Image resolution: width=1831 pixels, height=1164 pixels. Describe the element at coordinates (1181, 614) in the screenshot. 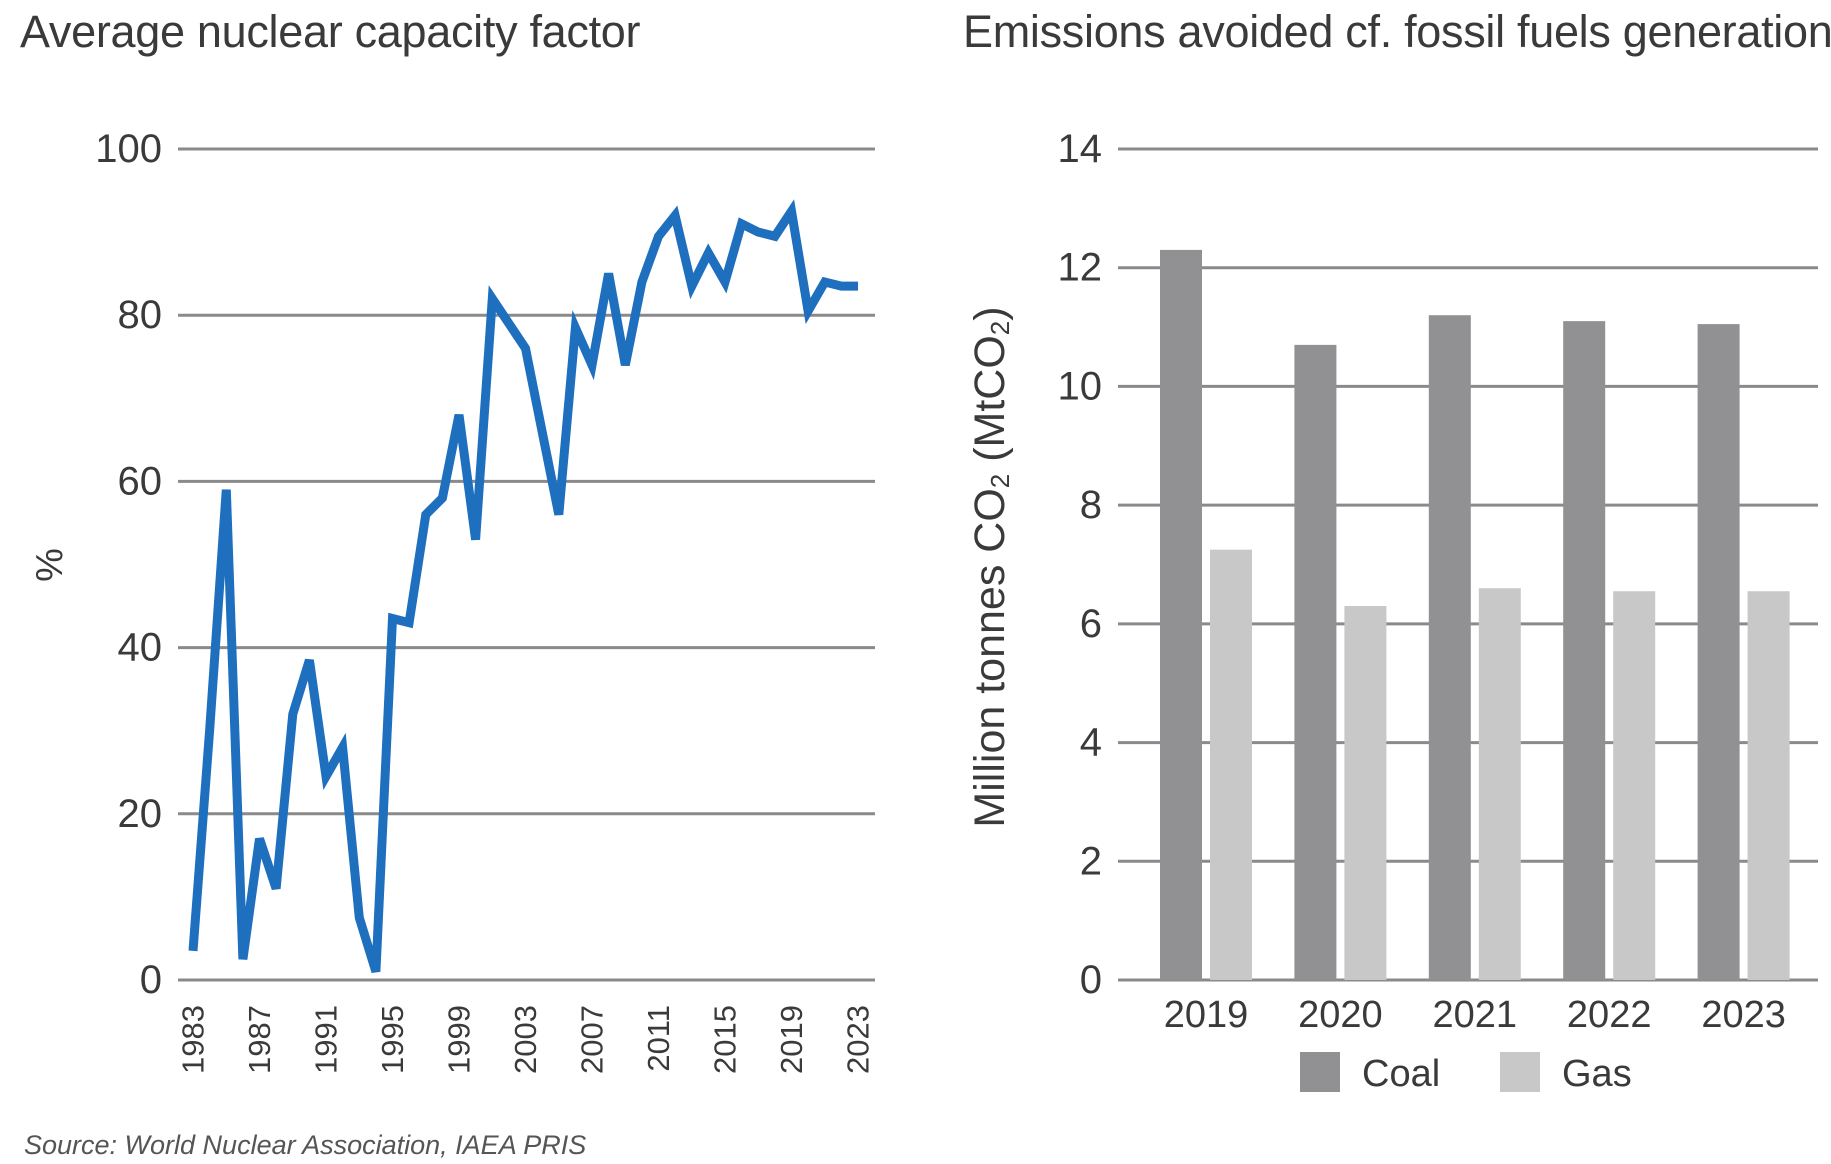

I see `bar-coal-2019` at that location.